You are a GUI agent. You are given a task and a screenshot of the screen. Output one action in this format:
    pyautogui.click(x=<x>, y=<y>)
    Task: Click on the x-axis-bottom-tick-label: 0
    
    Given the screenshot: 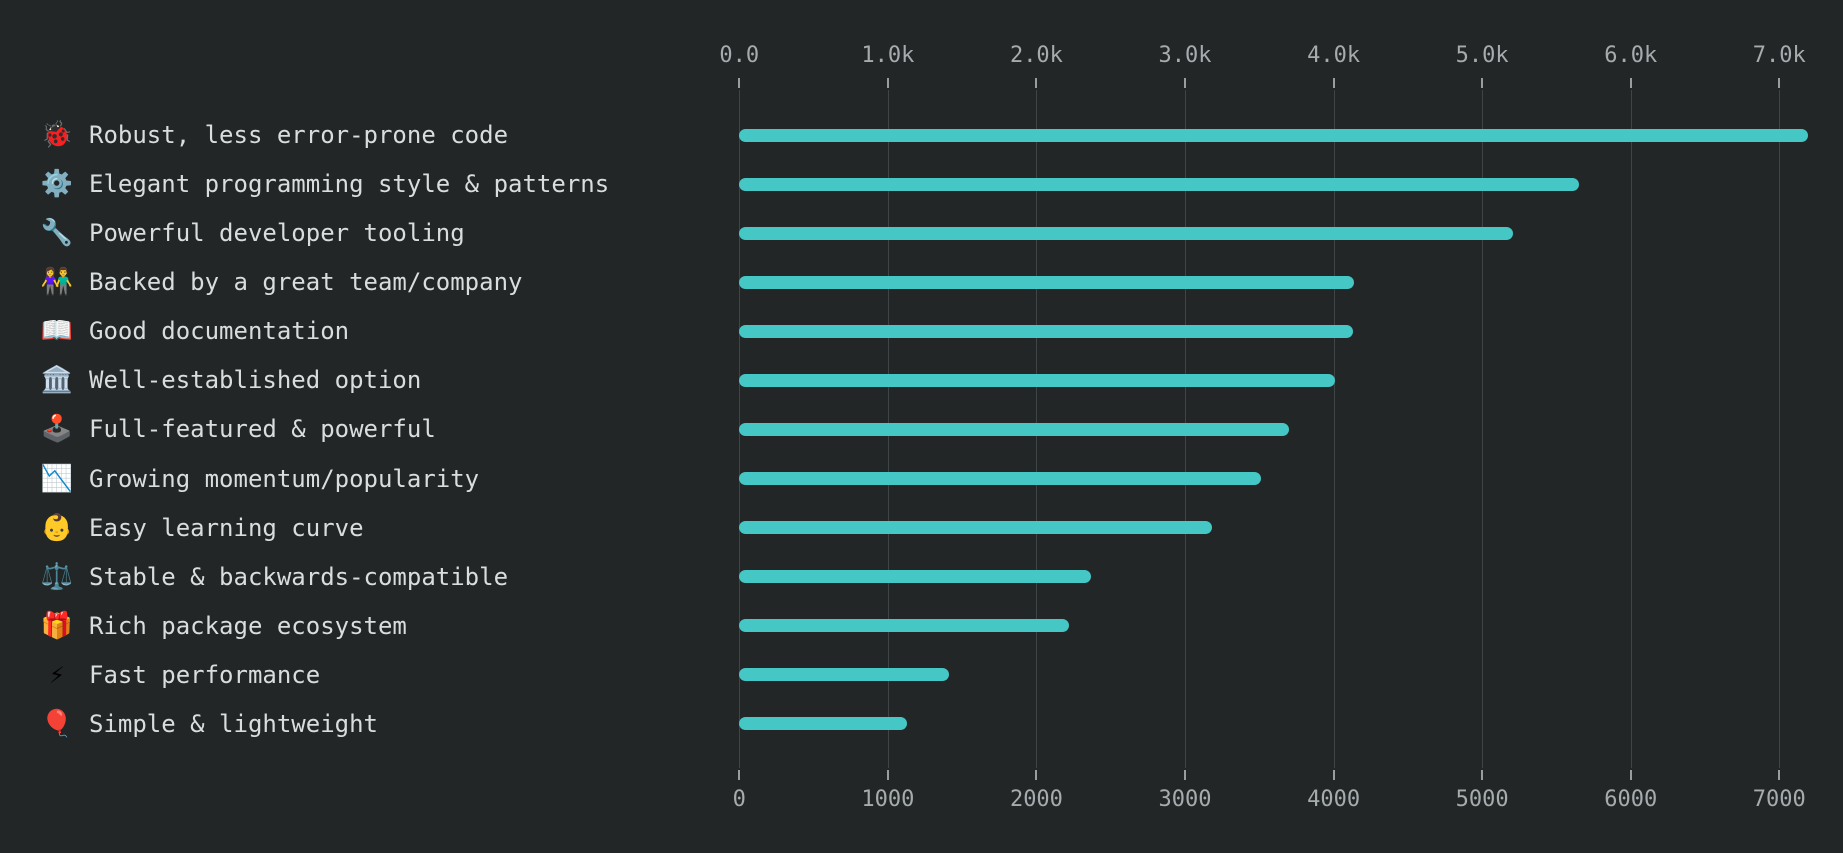 What is the action you would take?
    pyautogui.click(x=739, y=799)
    